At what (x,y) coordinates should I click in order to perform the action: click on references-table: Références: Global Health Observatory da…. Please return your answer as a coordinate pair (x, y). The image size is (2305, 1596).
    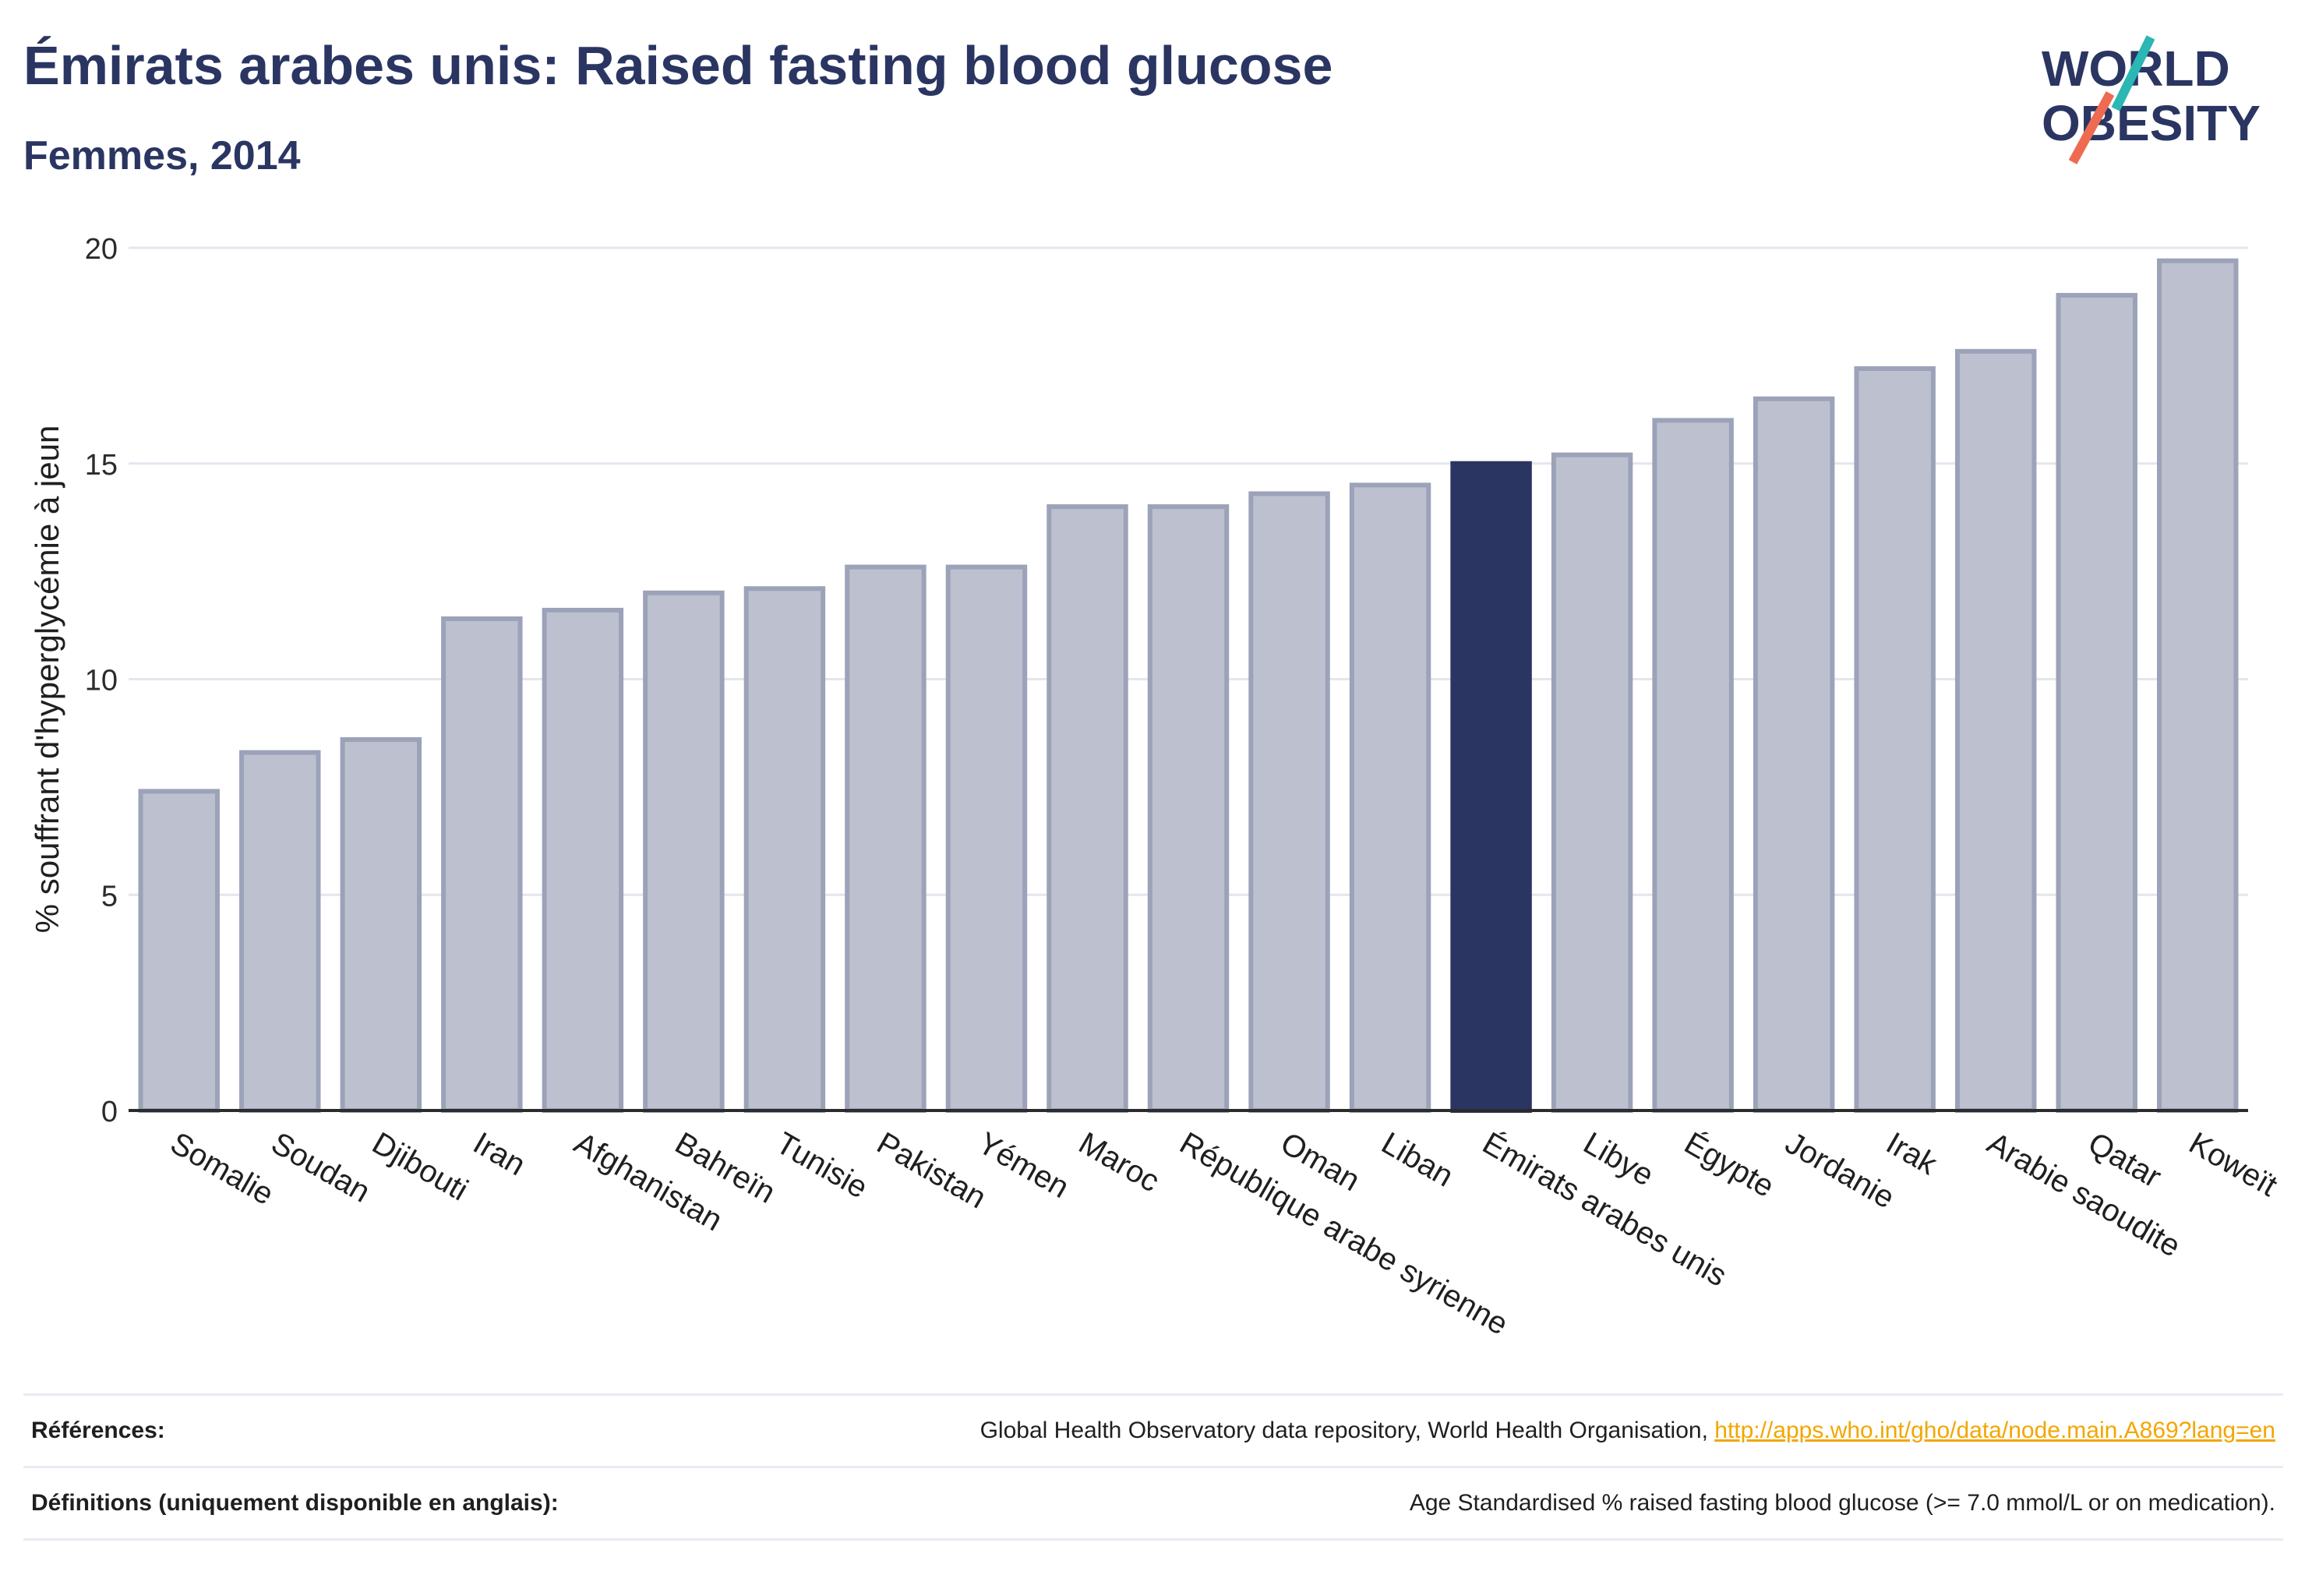
    Looking at the image, I should click on (1153, 1467).